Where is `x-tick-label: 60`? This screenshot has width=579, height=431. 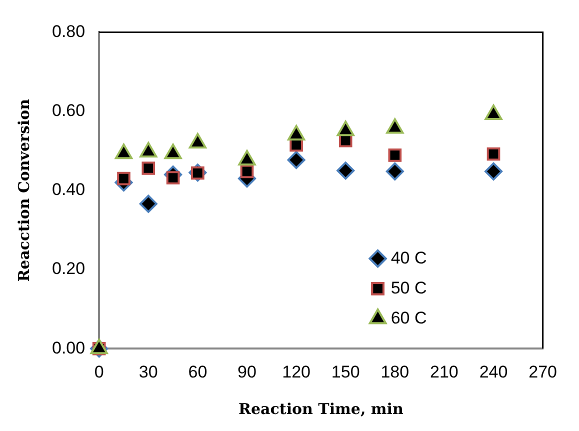 x-tick-label: 60 is located at coordinates (198, 372).